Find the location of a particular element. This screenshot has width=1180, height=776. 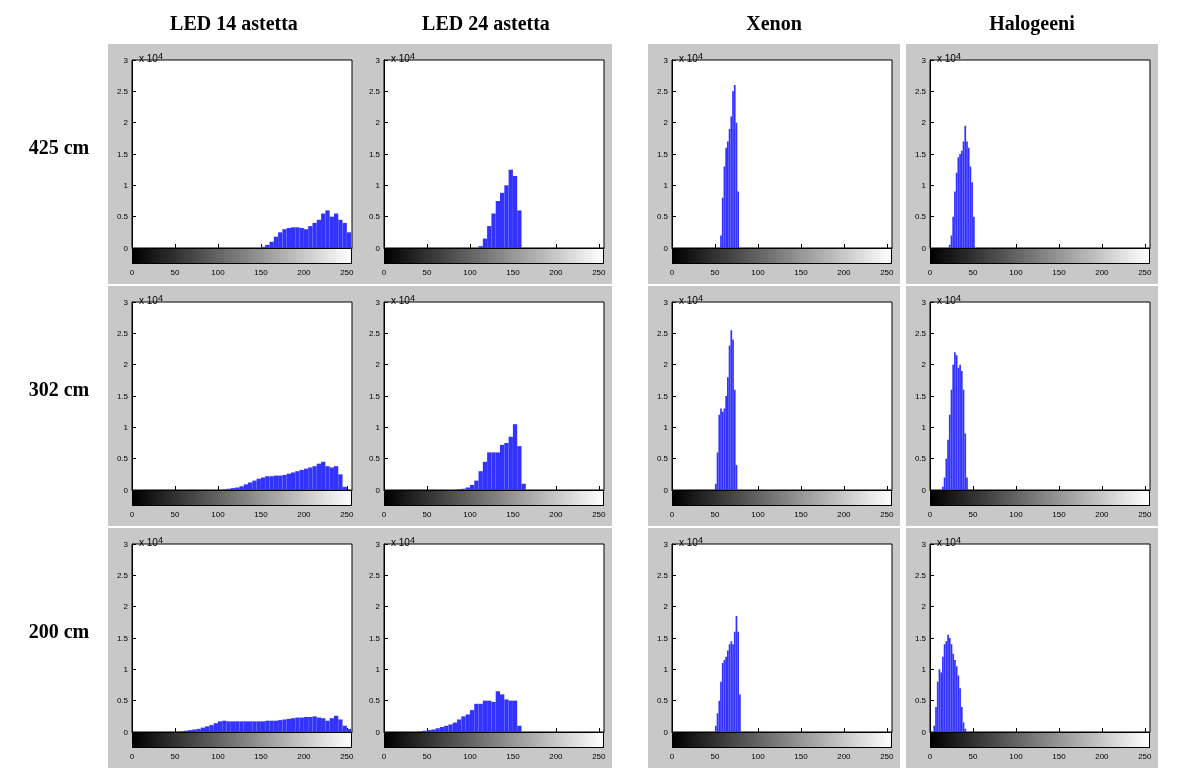

y-axis-title: 425 cm is located at coordinates (59, 147).